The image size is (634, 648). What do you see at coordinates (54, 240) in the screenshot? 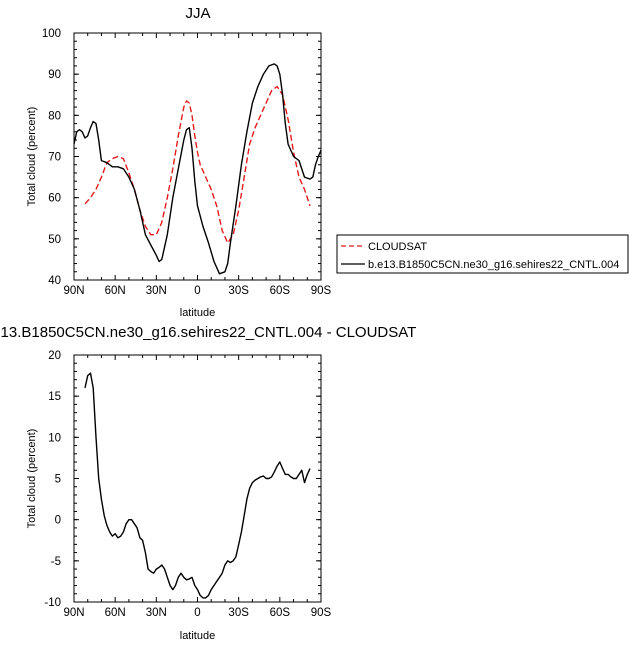
I see `y-tick-label: 50` at bounding box center [54, 240].